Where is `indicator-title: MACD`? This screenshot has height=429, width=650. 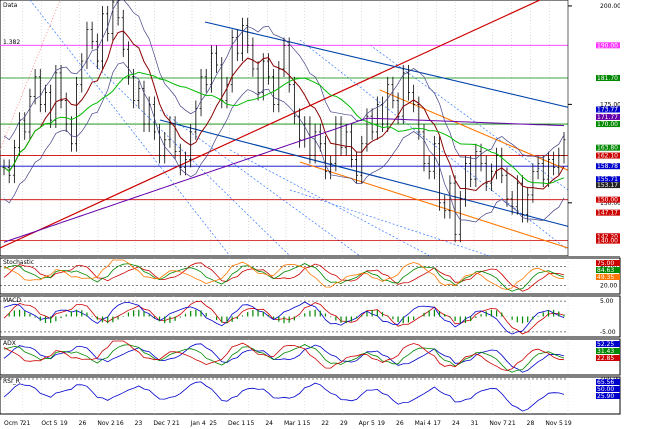 indicator-title: MACD is located at coordinates (12, 300).